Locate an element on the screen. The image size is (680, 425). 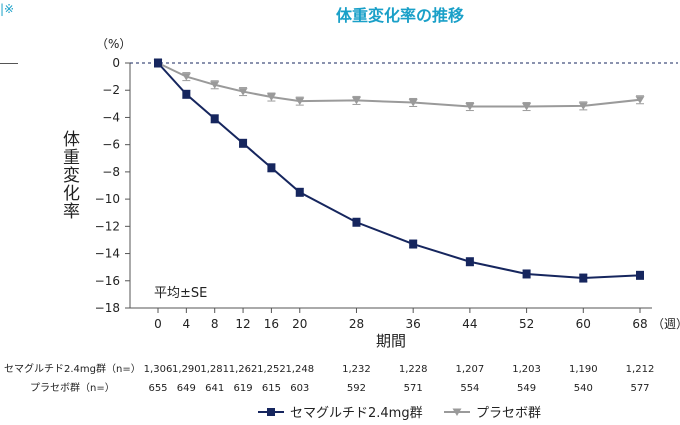
n-table-cell: 592 is located at coordinates (356, 388).